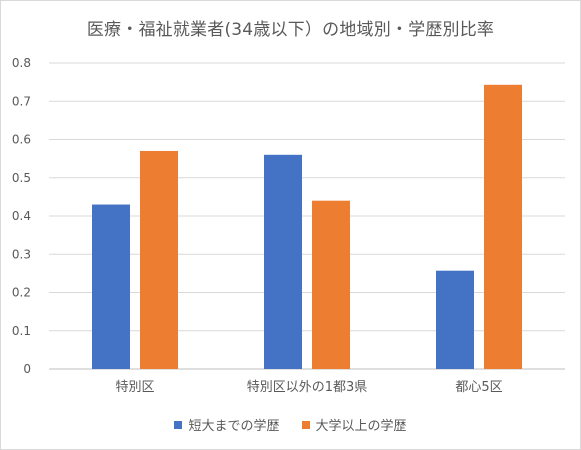 The image size is (581, 450). Describe the element at coordinates (134, 387) in the screenshot. I see `x-tick-label: 特別区` at that location.